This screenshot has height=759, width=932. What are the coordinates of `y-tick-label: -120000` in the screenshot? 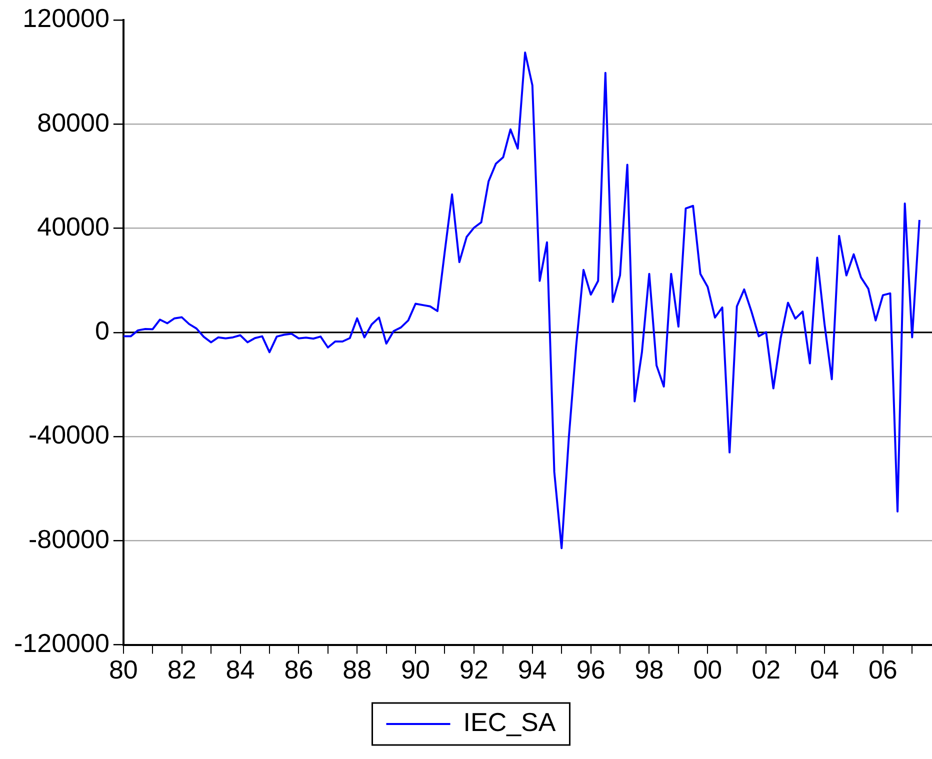 It's located at (62, 643).